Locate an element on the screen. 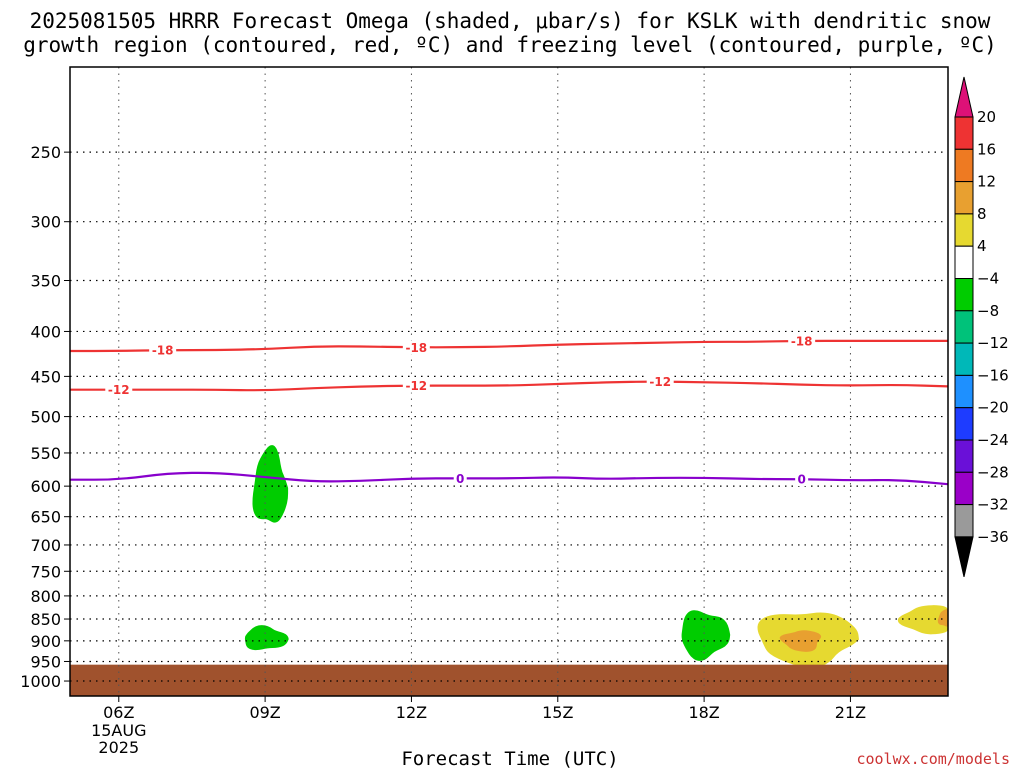  y-tick-label-500: 500 is located at coordinates (45, 417).